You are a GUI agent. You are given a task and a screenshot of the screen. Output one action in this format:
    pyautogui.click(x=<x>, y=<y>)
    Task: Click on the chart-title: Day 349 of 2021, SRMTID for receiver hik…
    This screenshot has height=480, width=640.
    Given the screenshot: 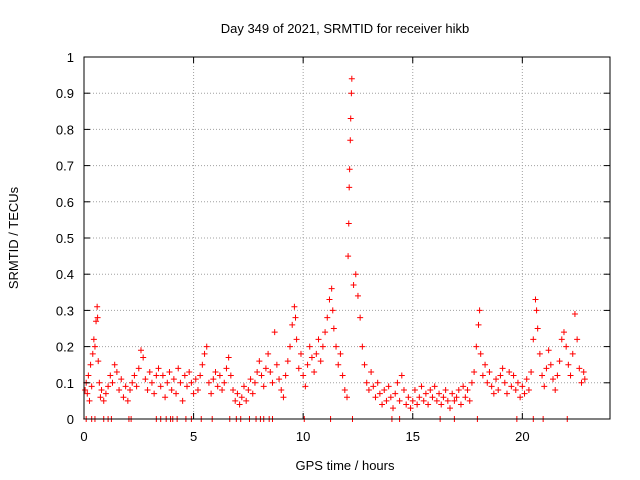 What is the action you would take?
    pyautogui.click(x=345, y=28)
    